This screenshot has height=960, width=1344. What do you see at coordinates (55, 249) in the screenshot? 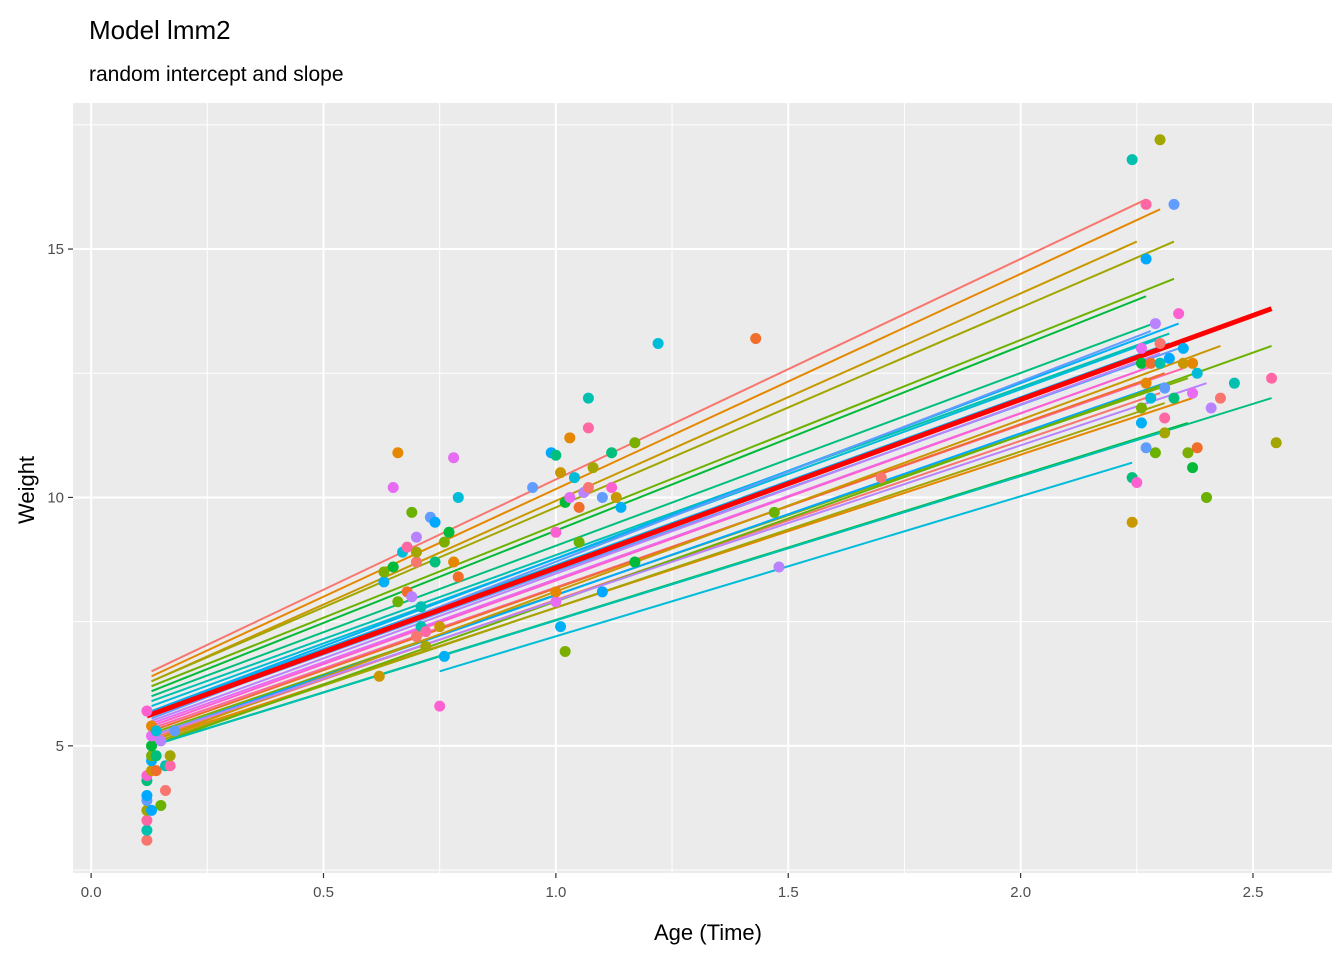
I see `y-tick-label: 15` at bounding box center [55, 249].